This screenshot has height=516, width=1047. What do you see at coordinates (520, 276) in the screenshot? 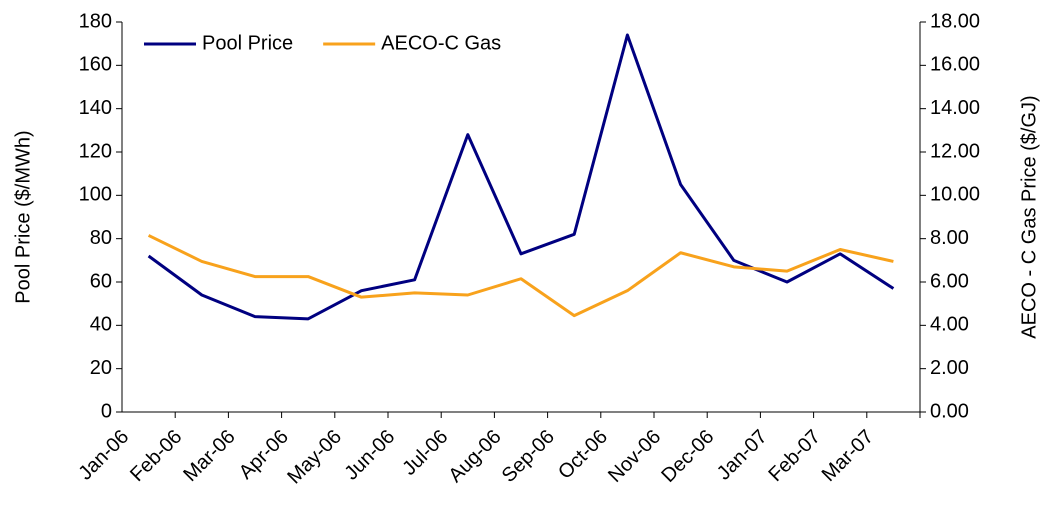
I see `series-line` at bounding box center [520, 276].